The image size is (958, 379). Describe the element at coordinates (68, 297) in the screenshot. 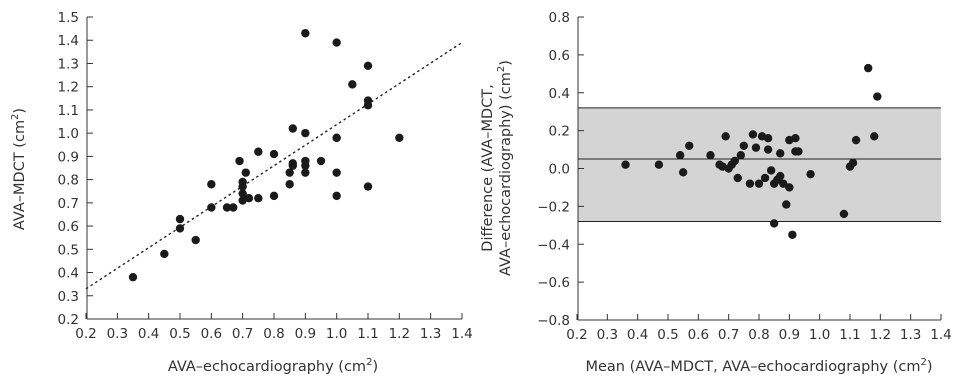

I see `left-y-tick-label: 0.3` at that location.